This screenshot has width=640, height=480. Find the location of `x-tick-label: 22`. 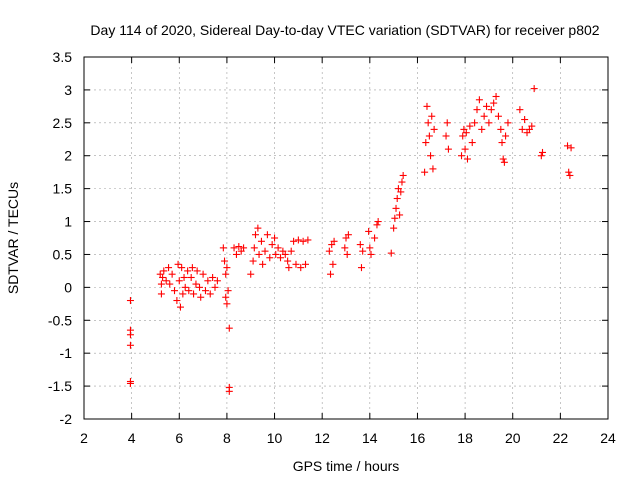

x-tick-label: 22 is located at coordinates (561, 438).